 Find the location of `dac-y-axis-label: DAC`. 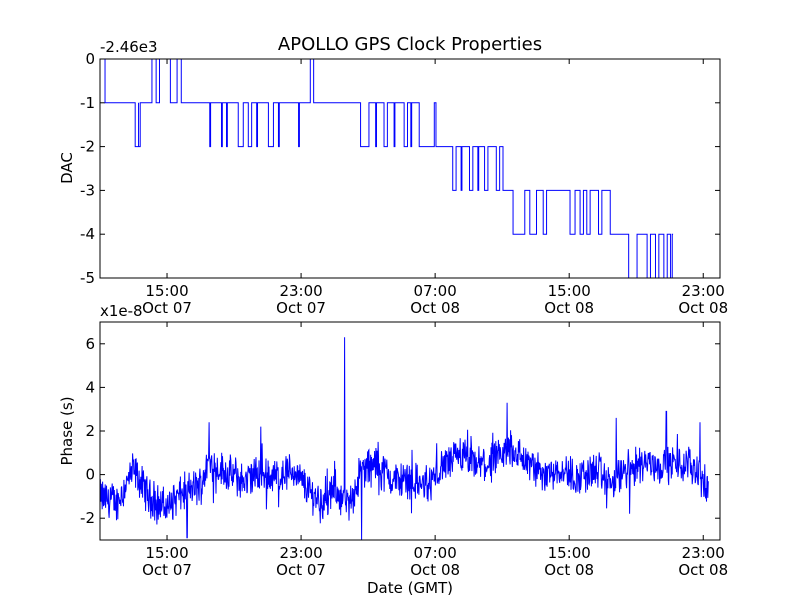

dac-y-axis-label: DAC is located at coordinates (67, 168).